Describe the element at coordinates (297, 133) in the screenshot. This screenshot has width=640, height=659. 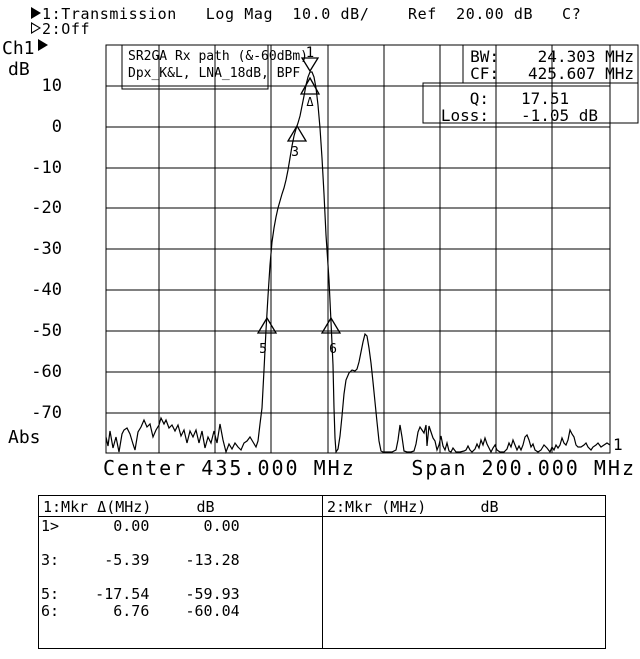
I see `marker-3-symbol` at that location.